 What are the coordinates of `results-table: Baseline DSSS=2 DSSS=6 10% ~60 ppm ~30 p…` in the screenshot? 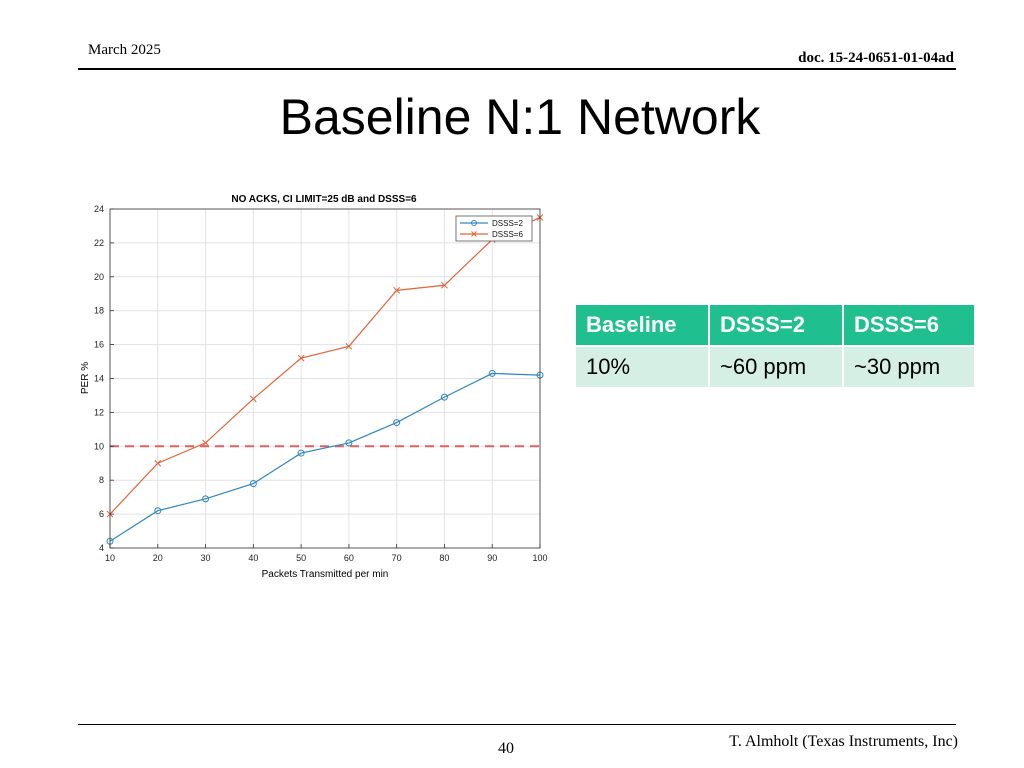 It's located at (775, 346).